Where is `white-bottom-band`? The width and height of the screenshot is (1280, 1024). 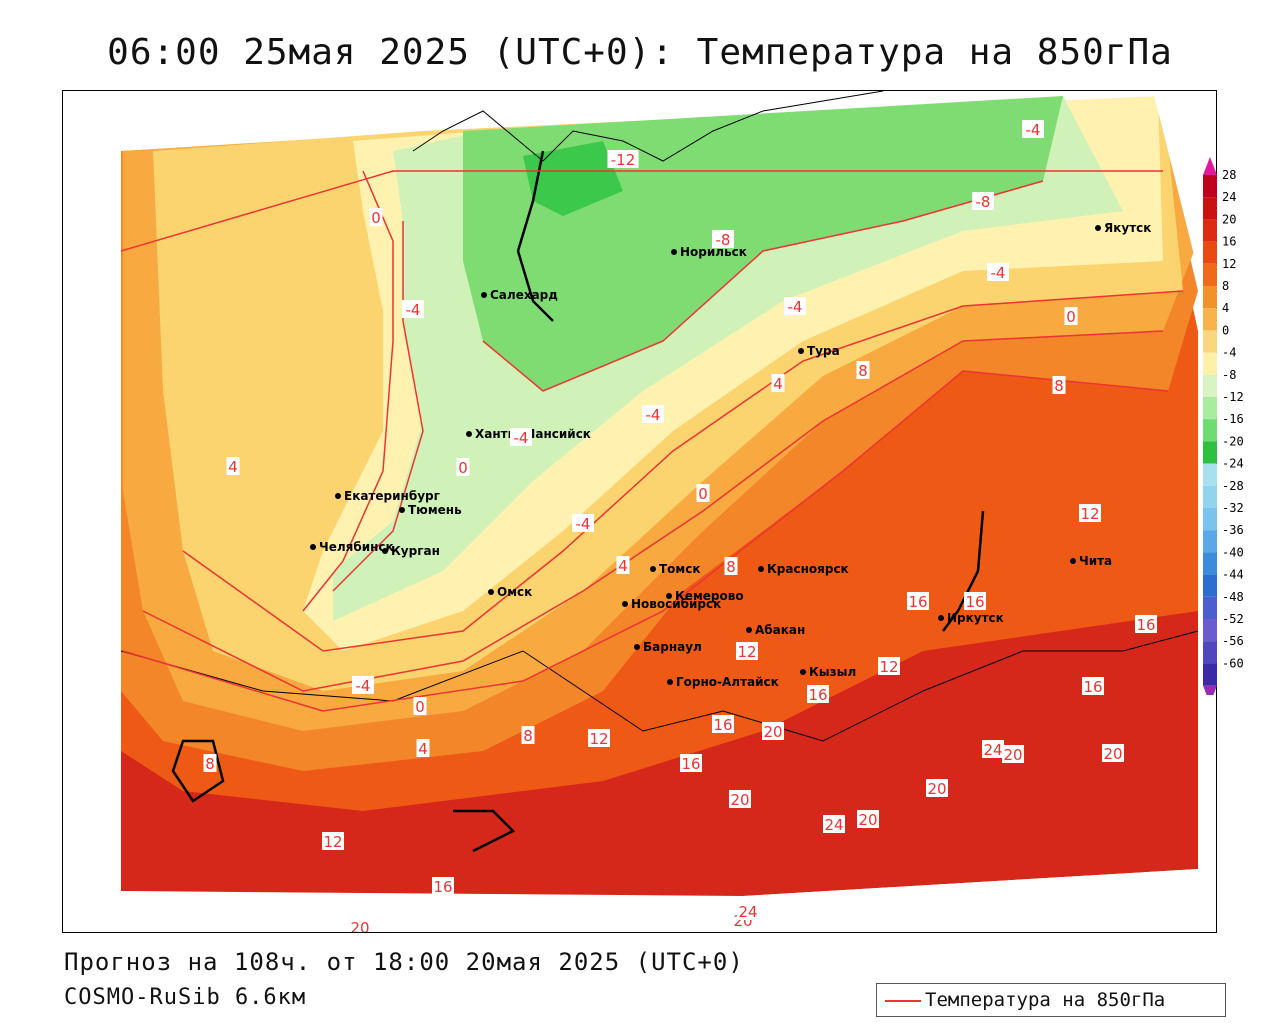
white-bottom-band is located at coordinates (668, 900).